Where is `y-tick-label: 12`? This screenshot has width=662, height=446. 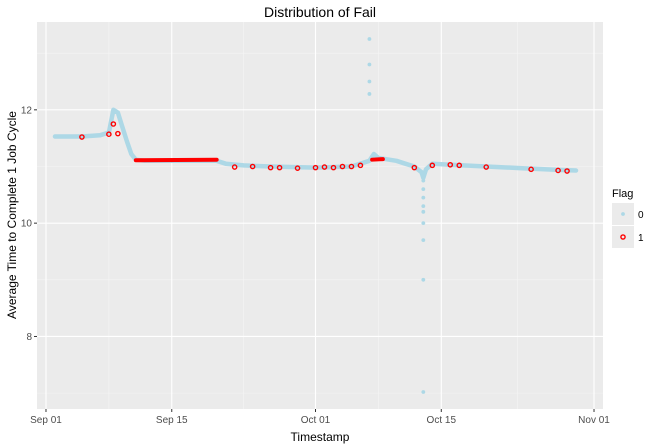 y-tick-label: 12 is located at coordinates (27, 110).